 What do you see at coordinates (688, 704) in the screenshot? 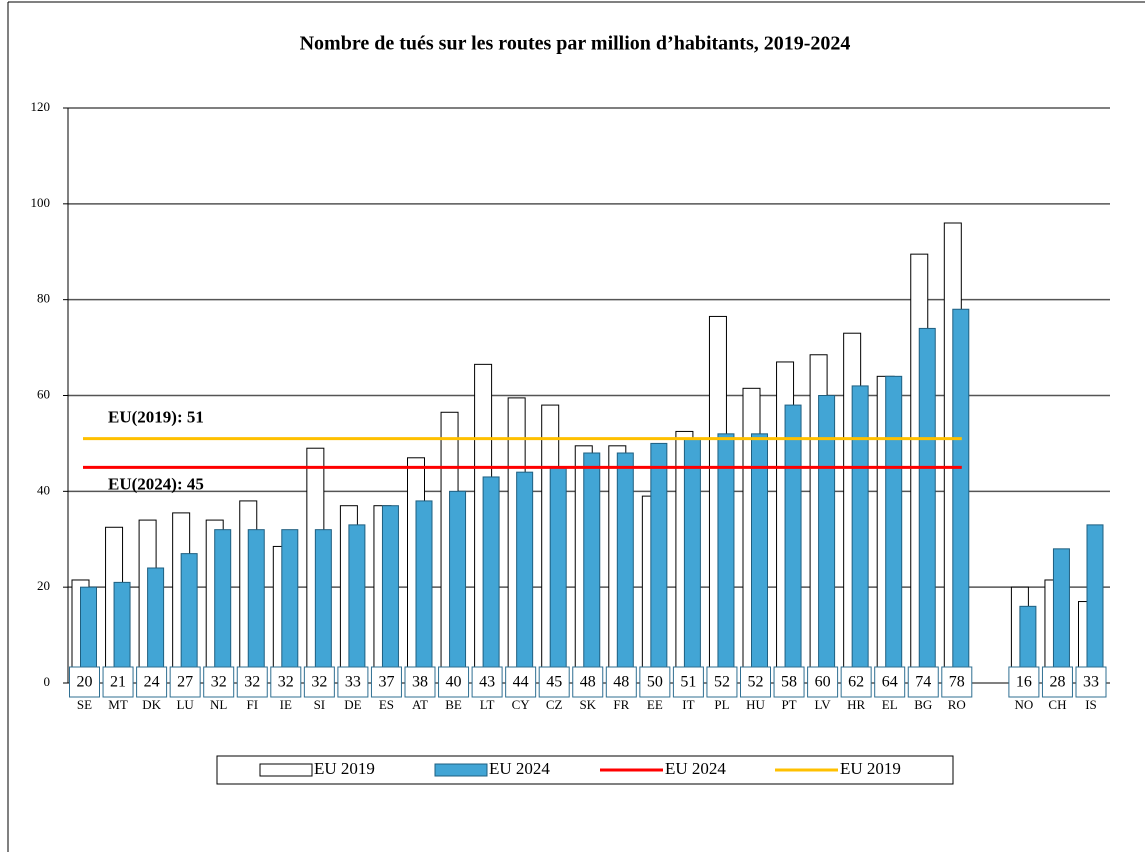
I see `x-tick-label: IT` at bounding box center [688, 704].